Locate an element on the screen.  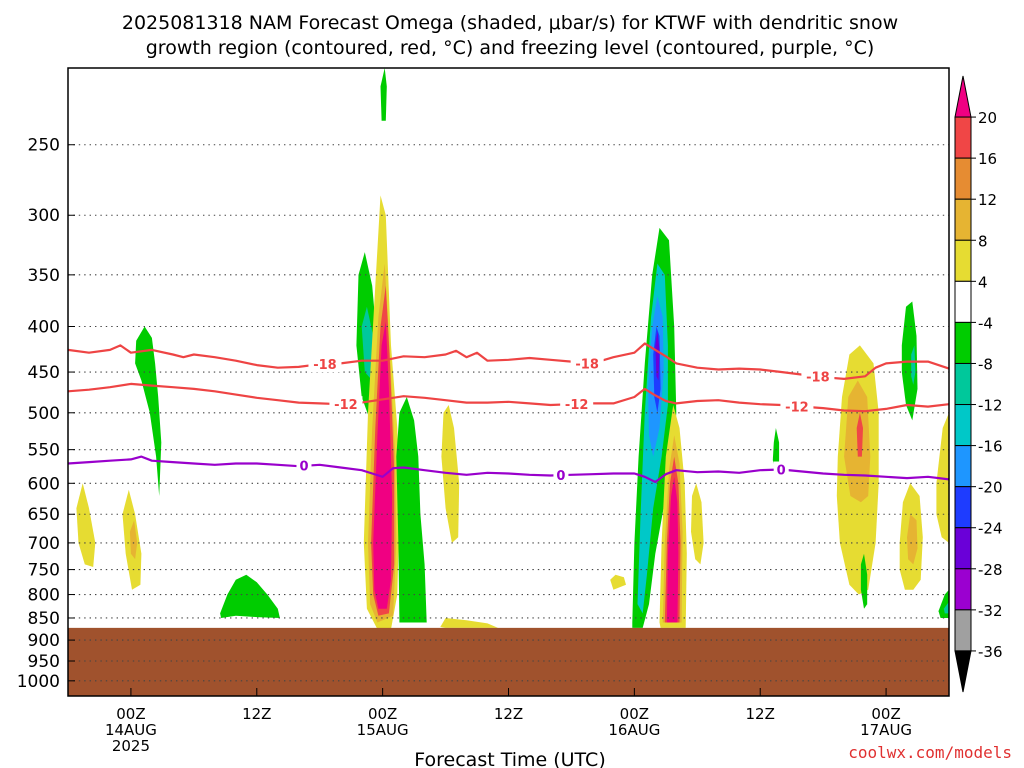
y-tick-label-650: 650 is located at coordinates (44, 515).